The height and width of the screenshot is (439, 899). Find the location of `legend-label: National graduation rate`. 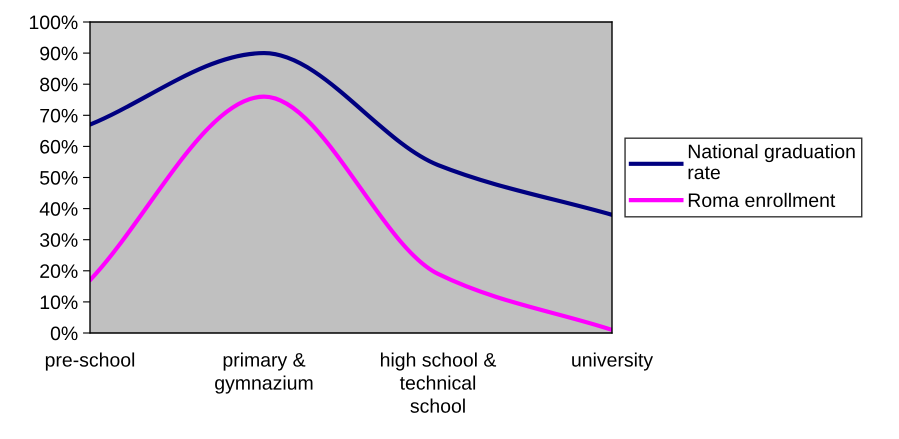

legend-label: National graduation rate is located at coordinates (771, 162).